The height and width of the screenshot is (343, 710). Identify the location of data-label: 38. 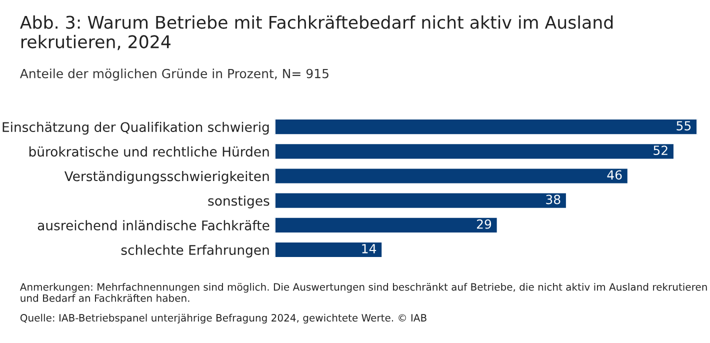
(553, 199).